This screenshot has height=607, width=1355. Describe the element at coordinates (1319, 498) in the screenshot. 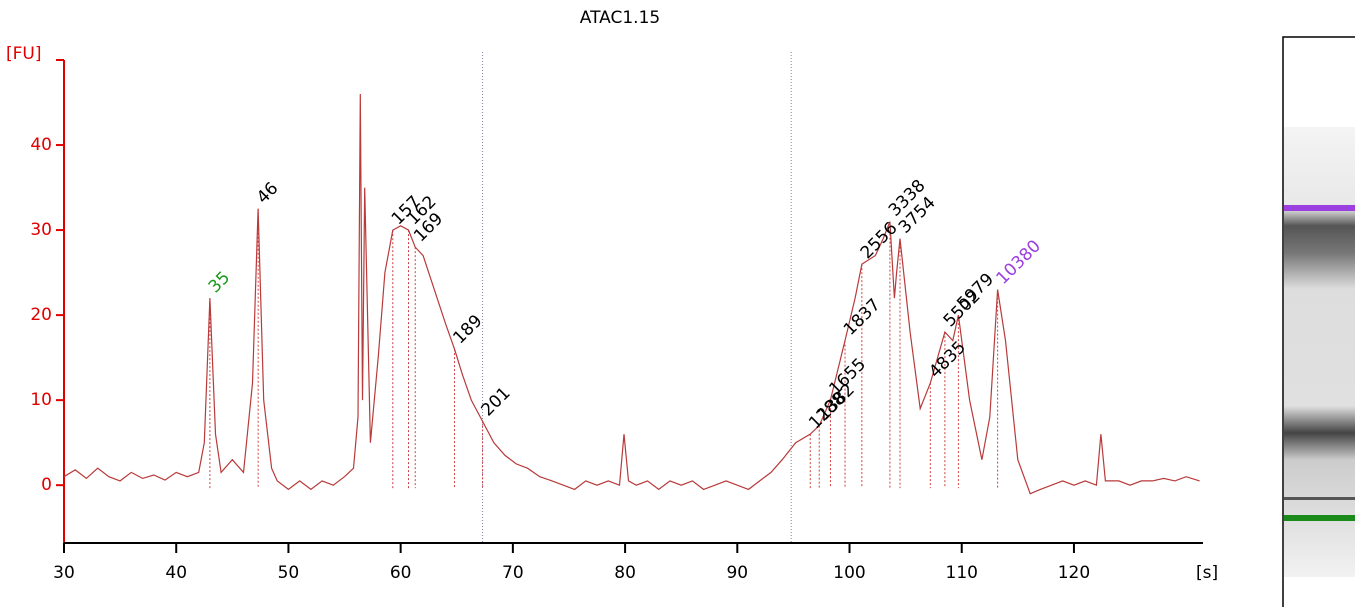

I see `gel-band` at that location.